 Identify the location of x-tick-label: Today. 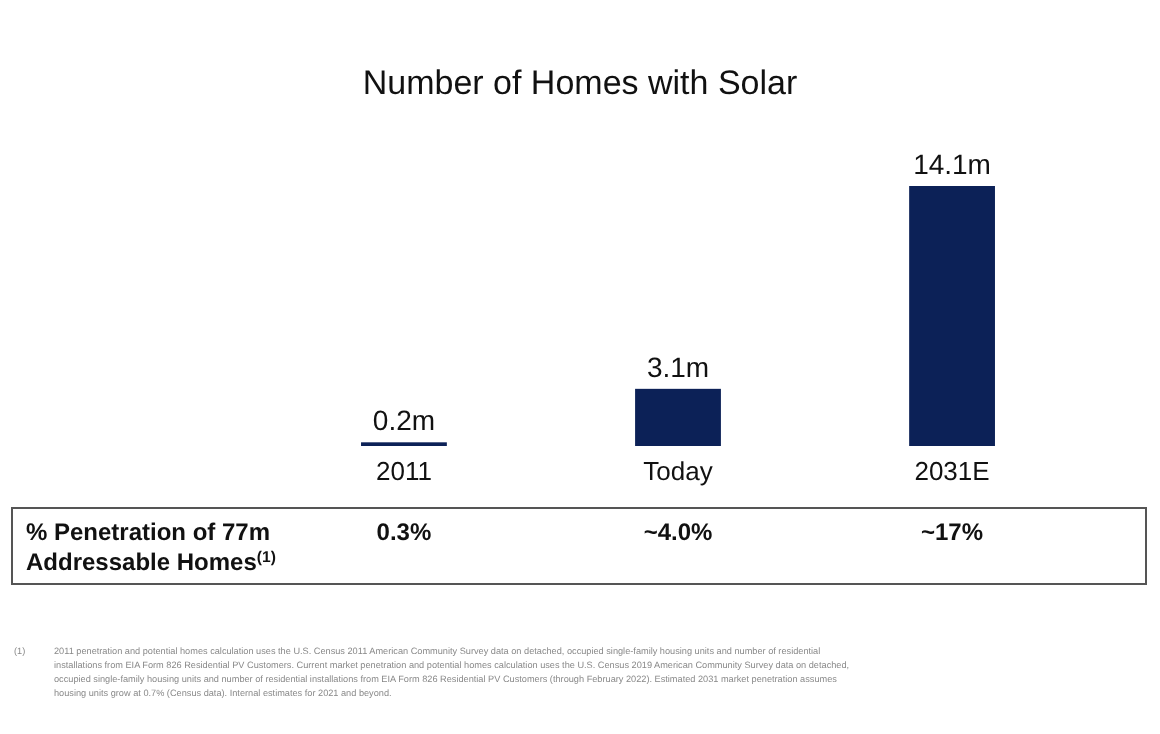
(678, 471).